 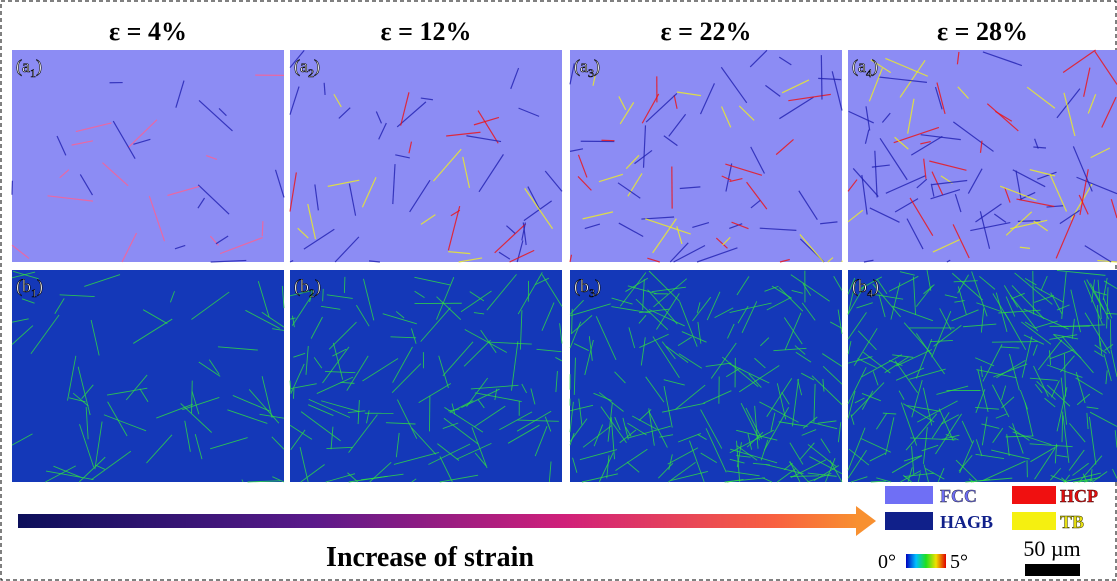 I want to click on panel-label-part: 1, so click(x=33, y=73).